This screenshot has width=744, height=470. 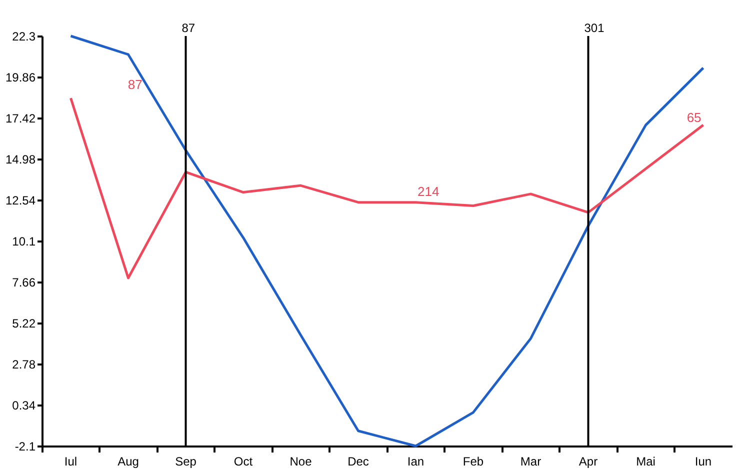 I want to click on x-tick-label: Iun, so click(x=703, y=461).